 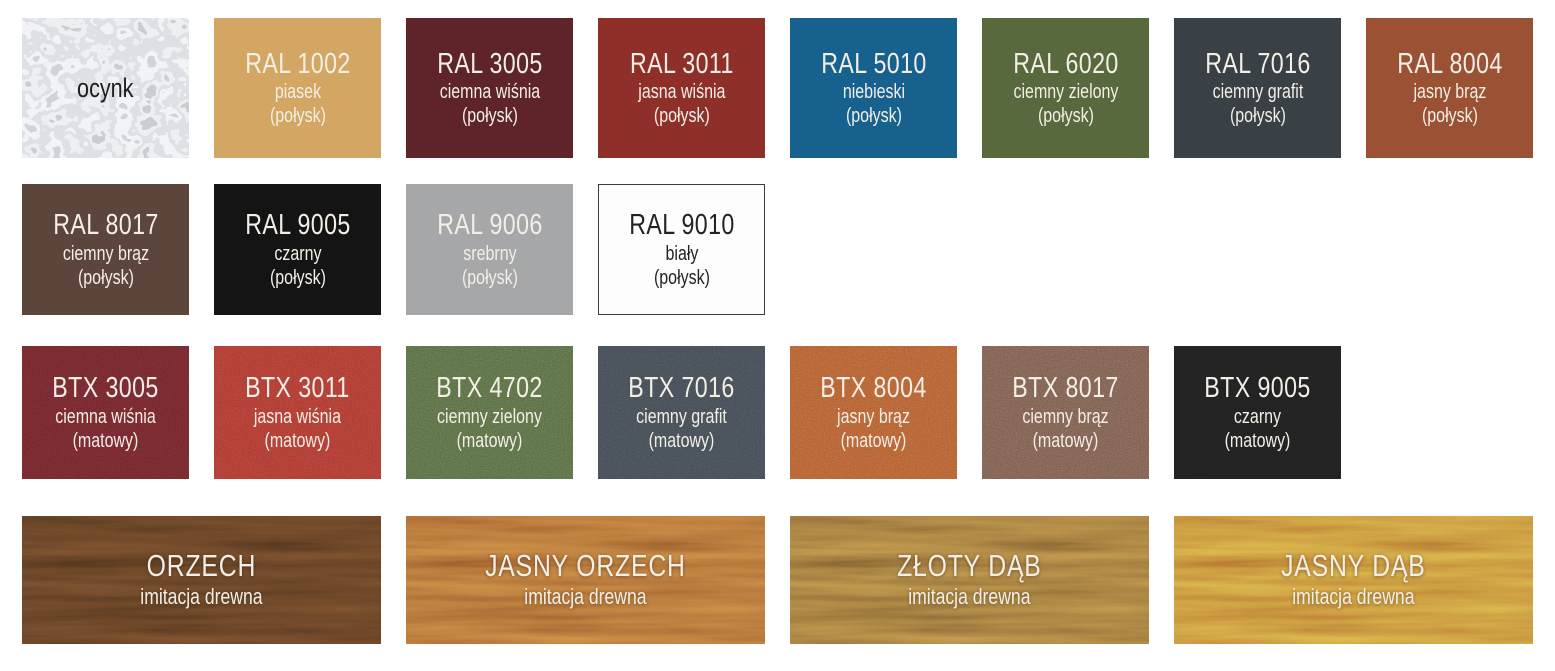 What do you see at coordinates (489, 388) in the screenshot?
I see `swatch-code: BTX 4702` at bounding box center [489, 388].